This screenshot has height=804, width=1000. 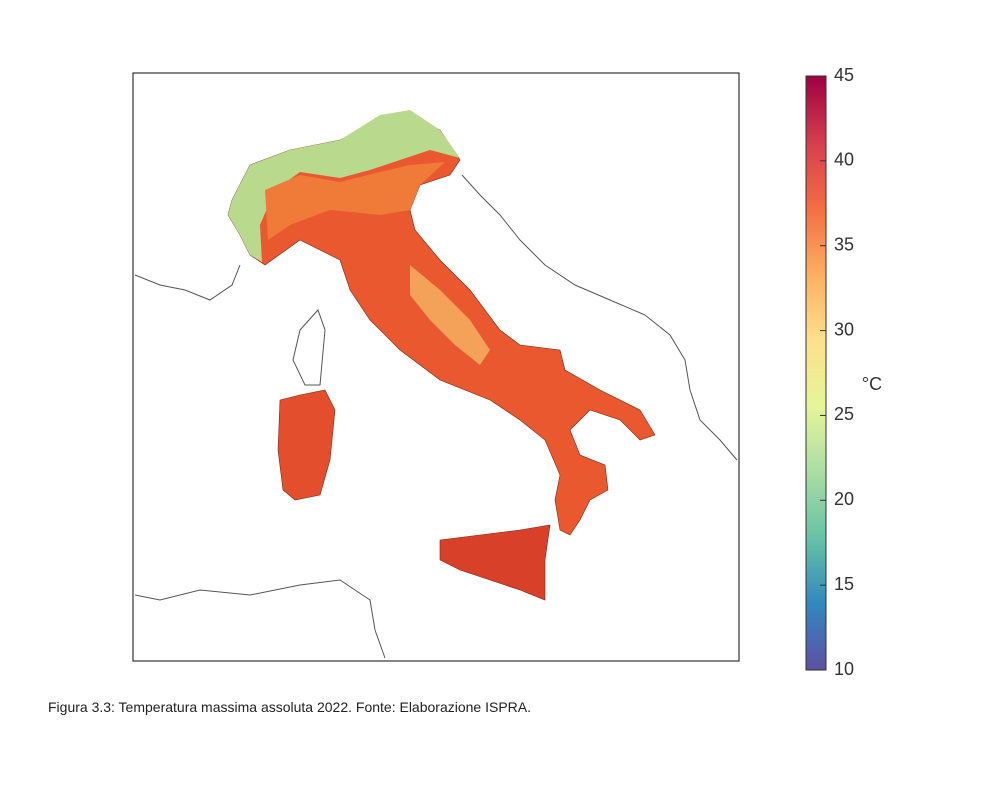 What do you see at coordinates (872, 384) in the screenshot?
I see `colorbar-unit: °C` at bounding box center [872, 384].